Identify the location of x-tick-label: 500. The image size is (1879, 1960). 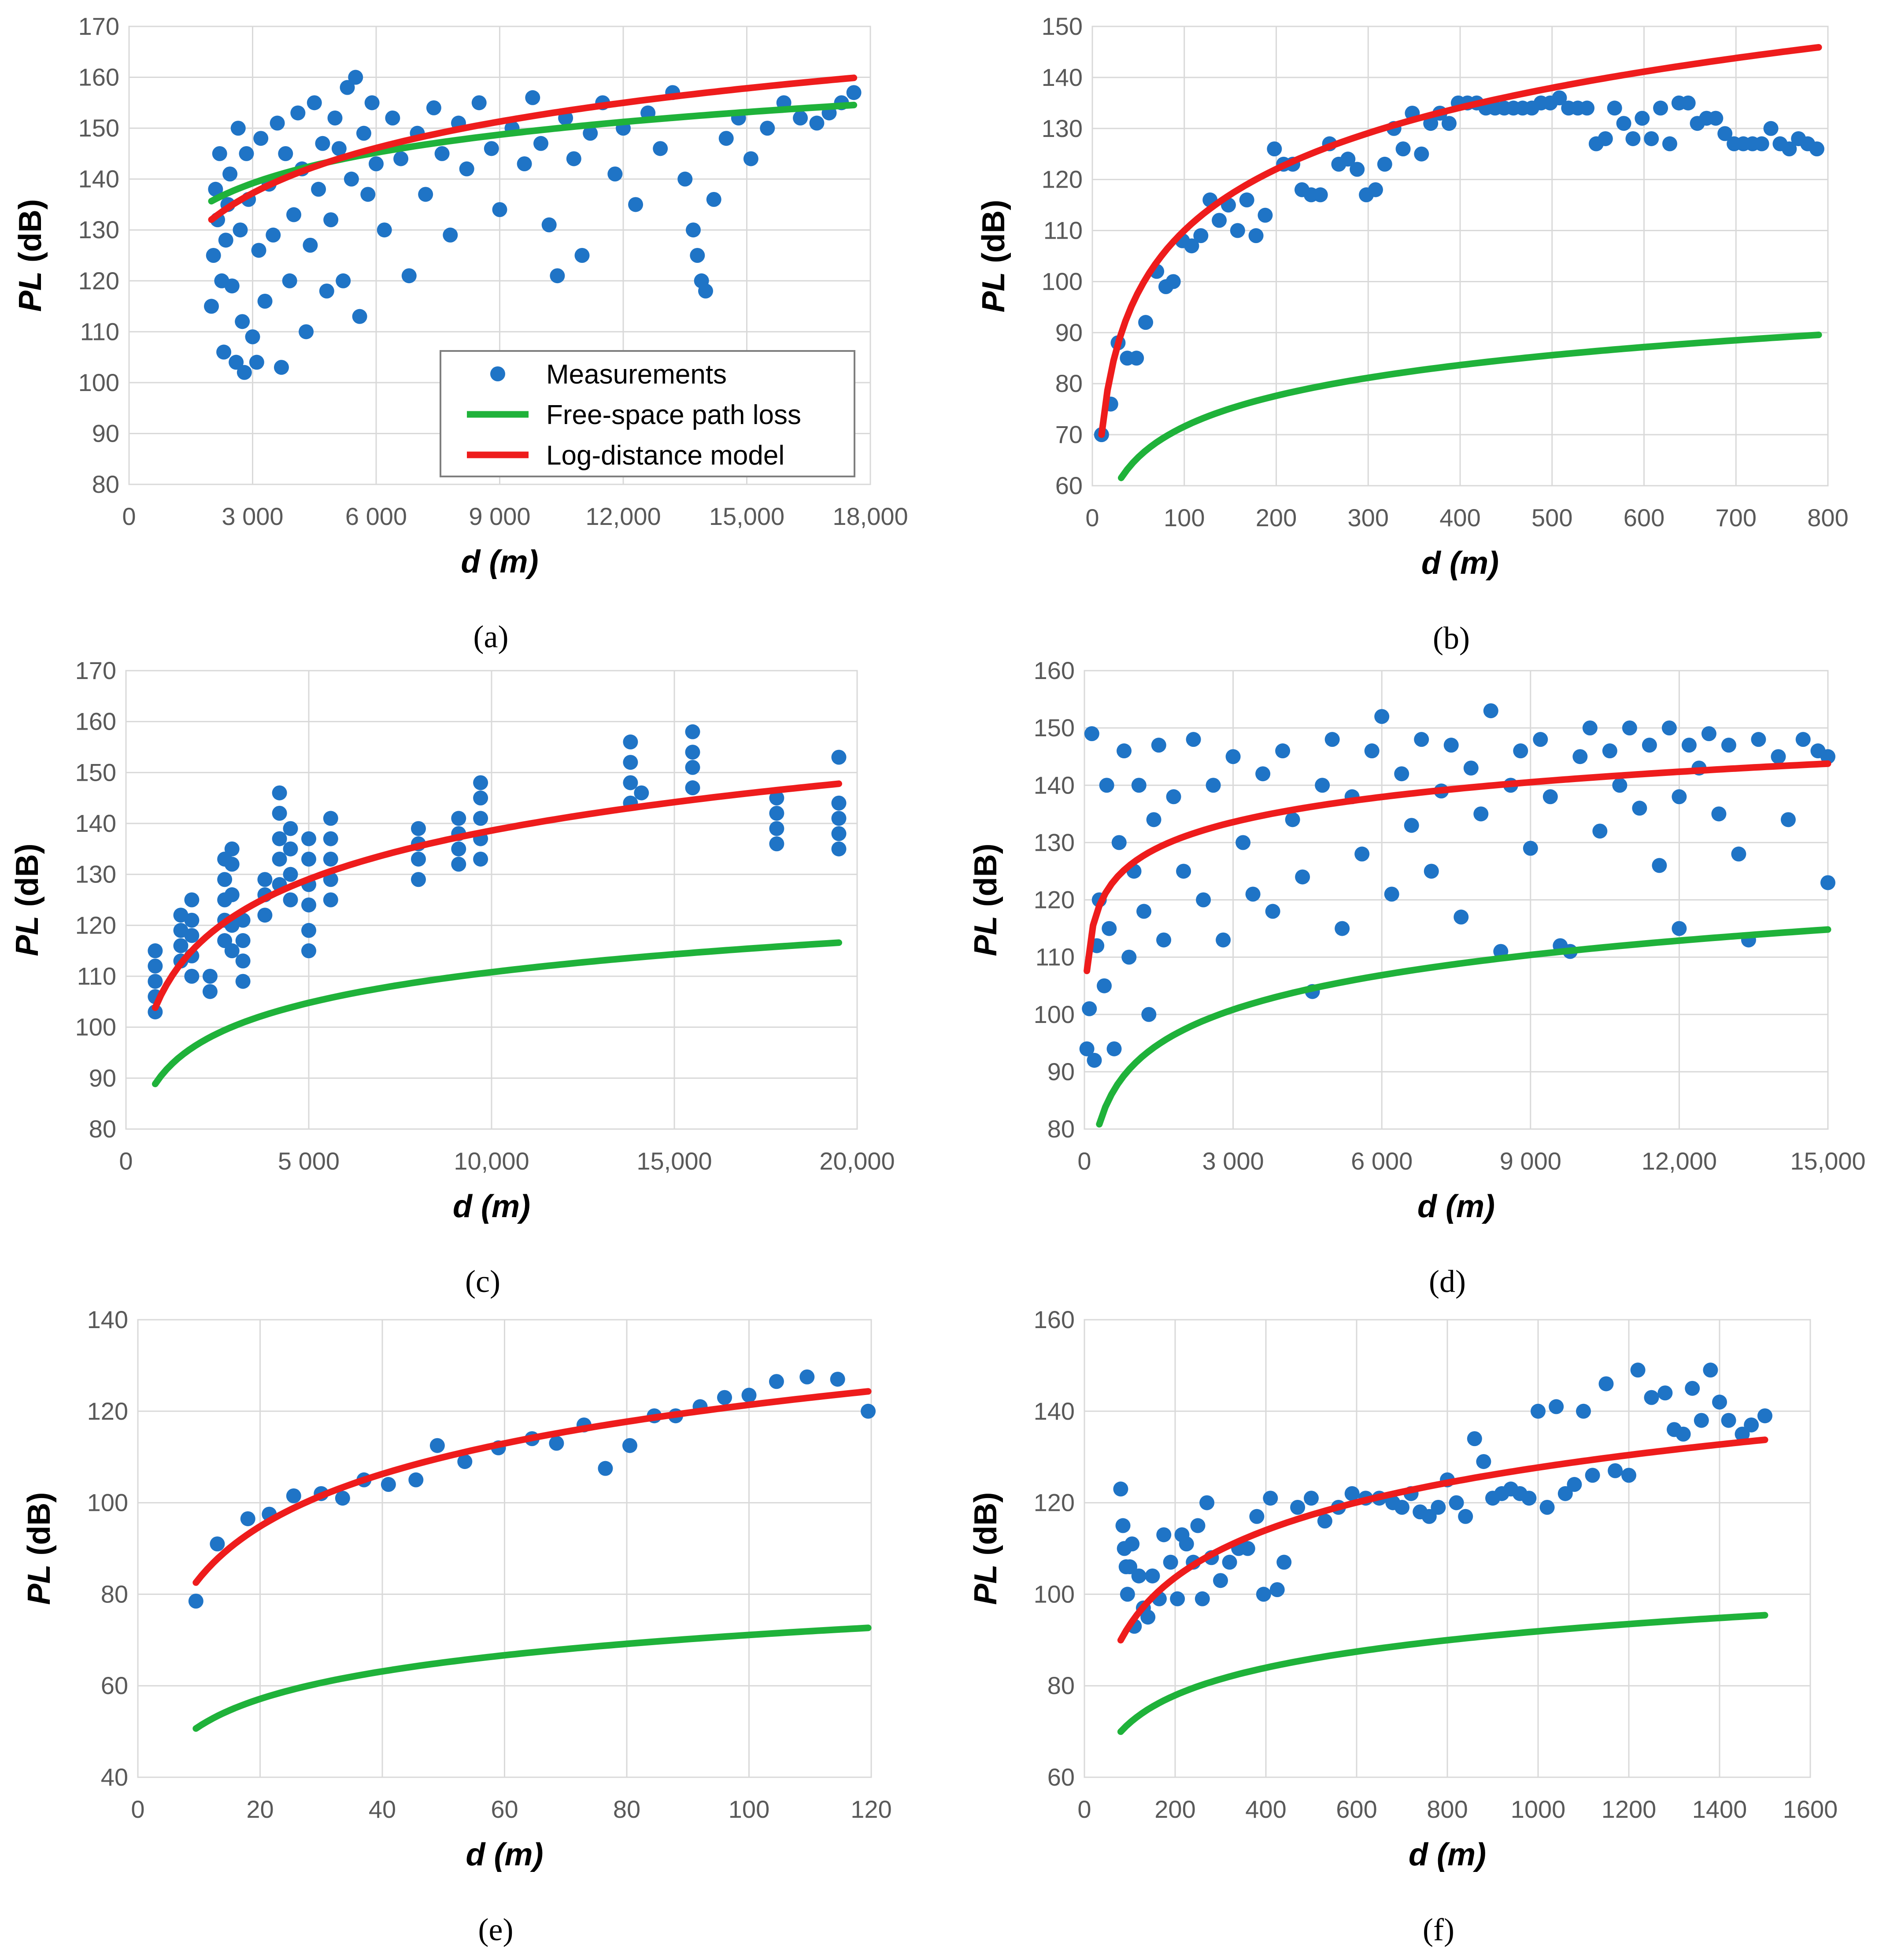
(1551, 518).